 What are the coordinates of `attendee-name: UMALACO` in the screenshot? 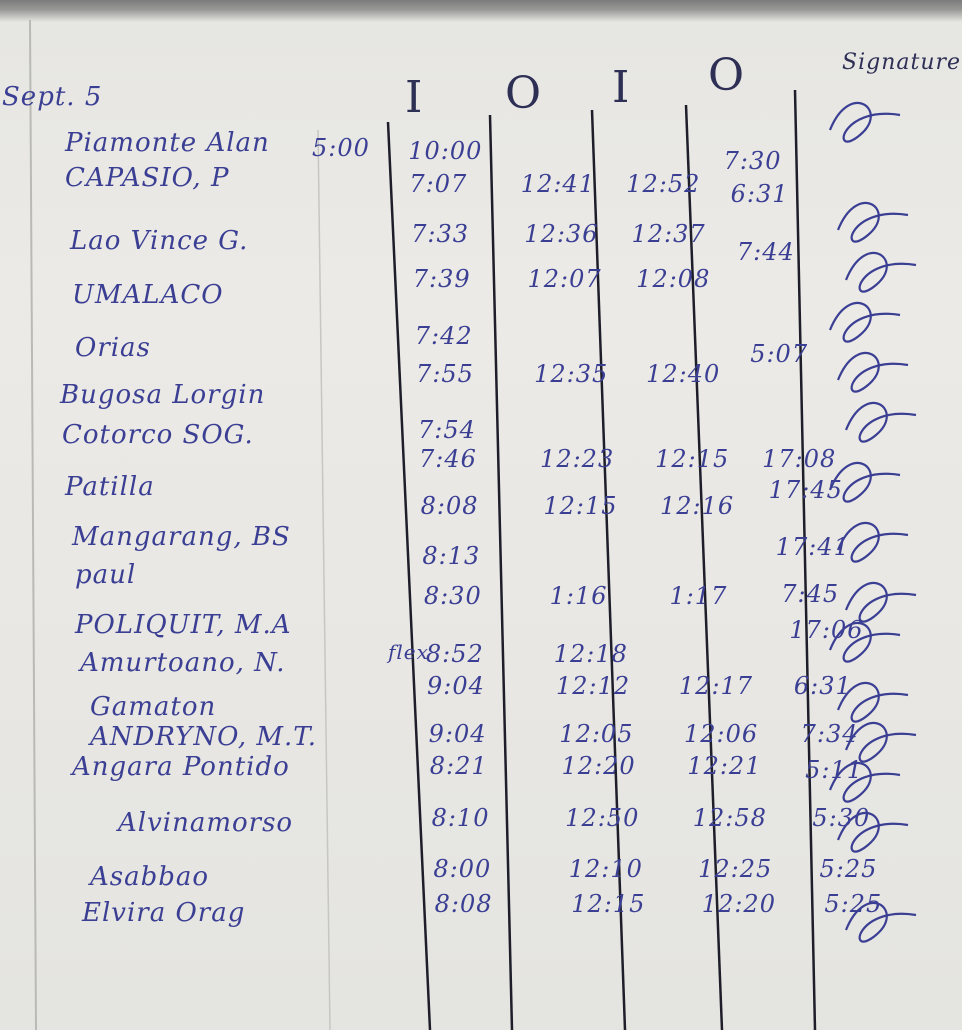 It's located at (148, 295).